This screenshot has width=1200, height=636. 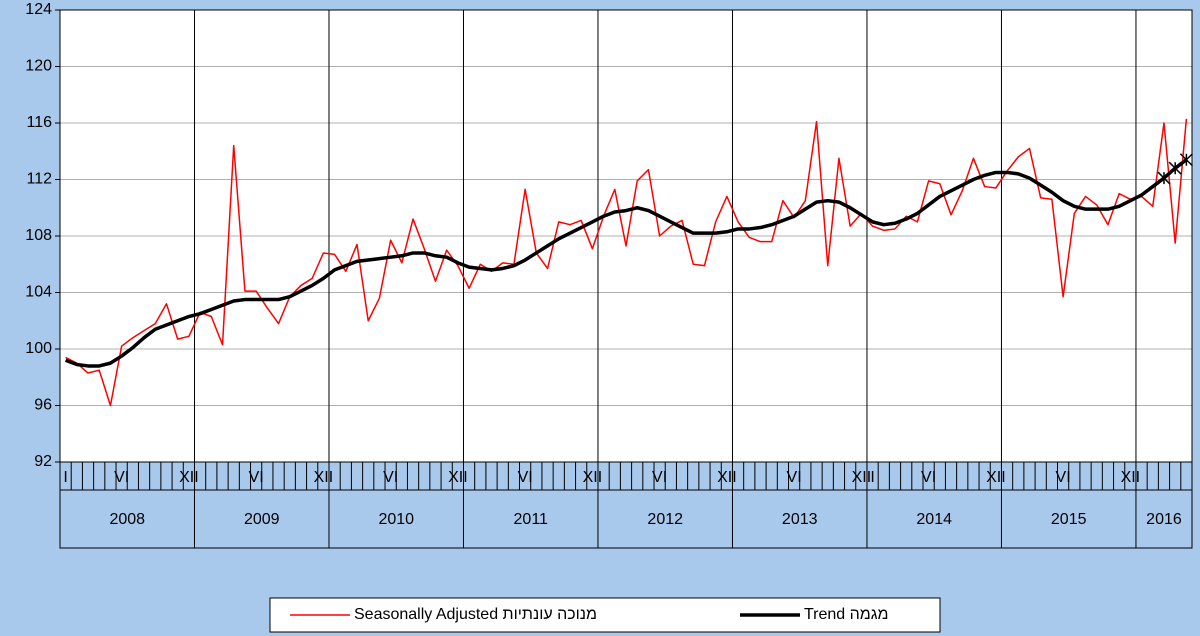 I want to click on y-tick-label: 120, so click(x=38, y=66).